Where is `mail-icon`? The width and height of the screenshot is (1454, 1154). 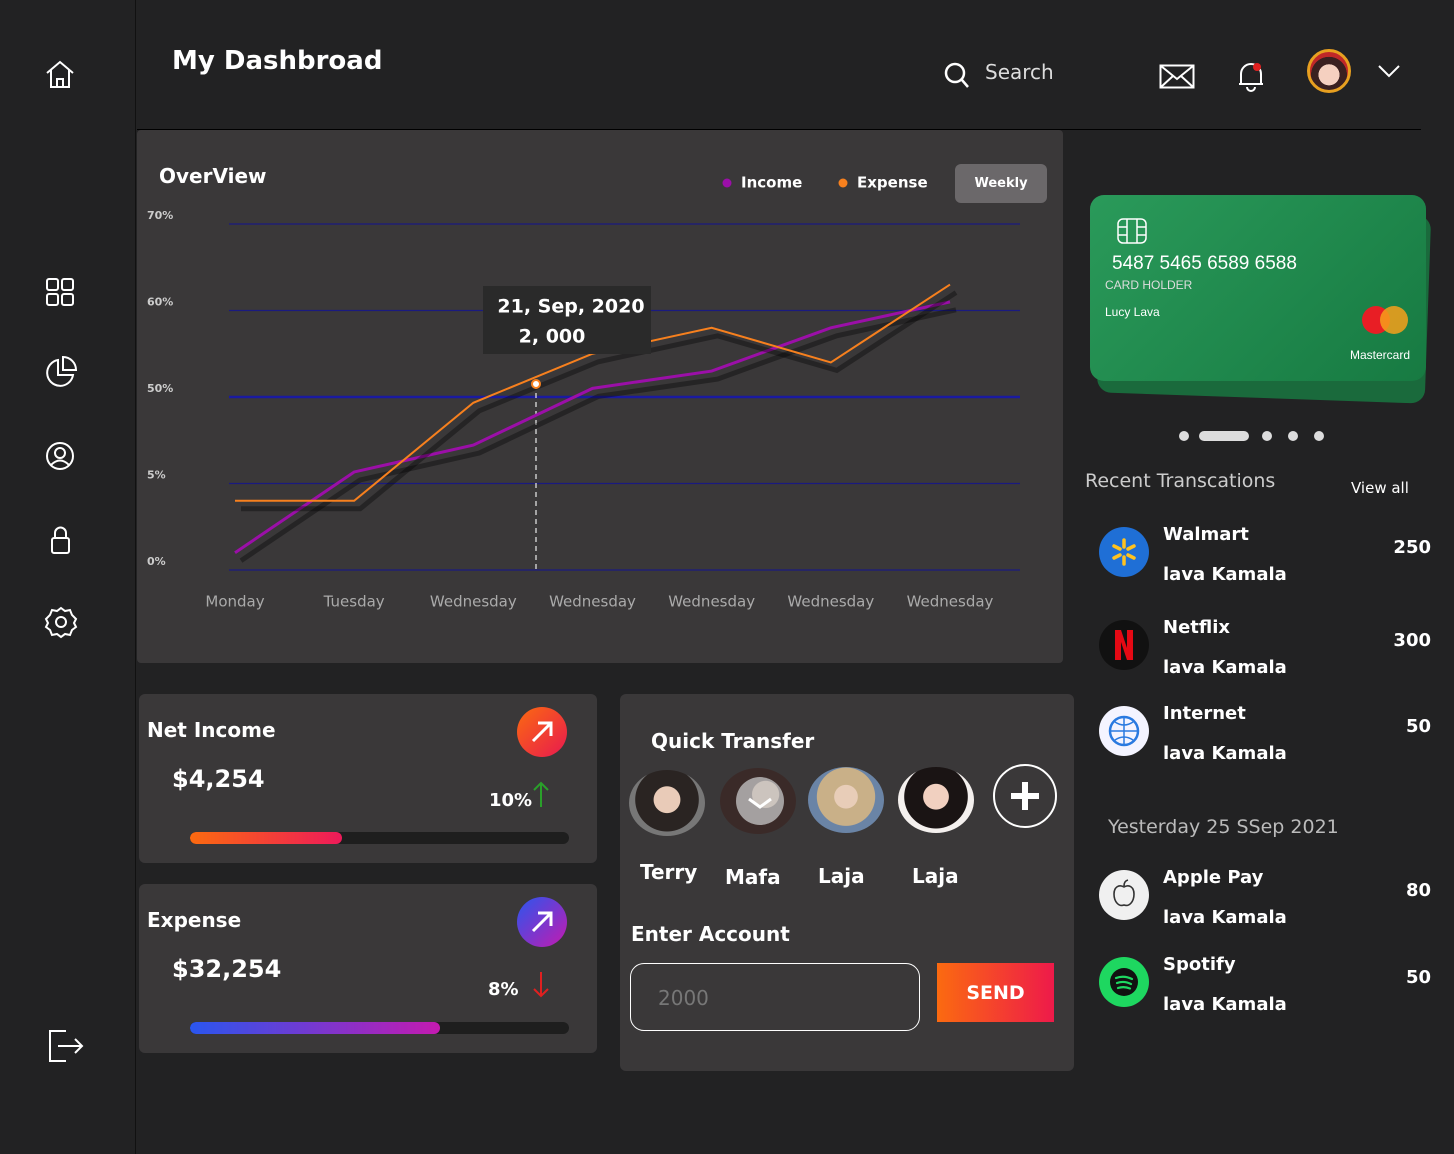 mail-icon is located at coordinates (1177, 79).